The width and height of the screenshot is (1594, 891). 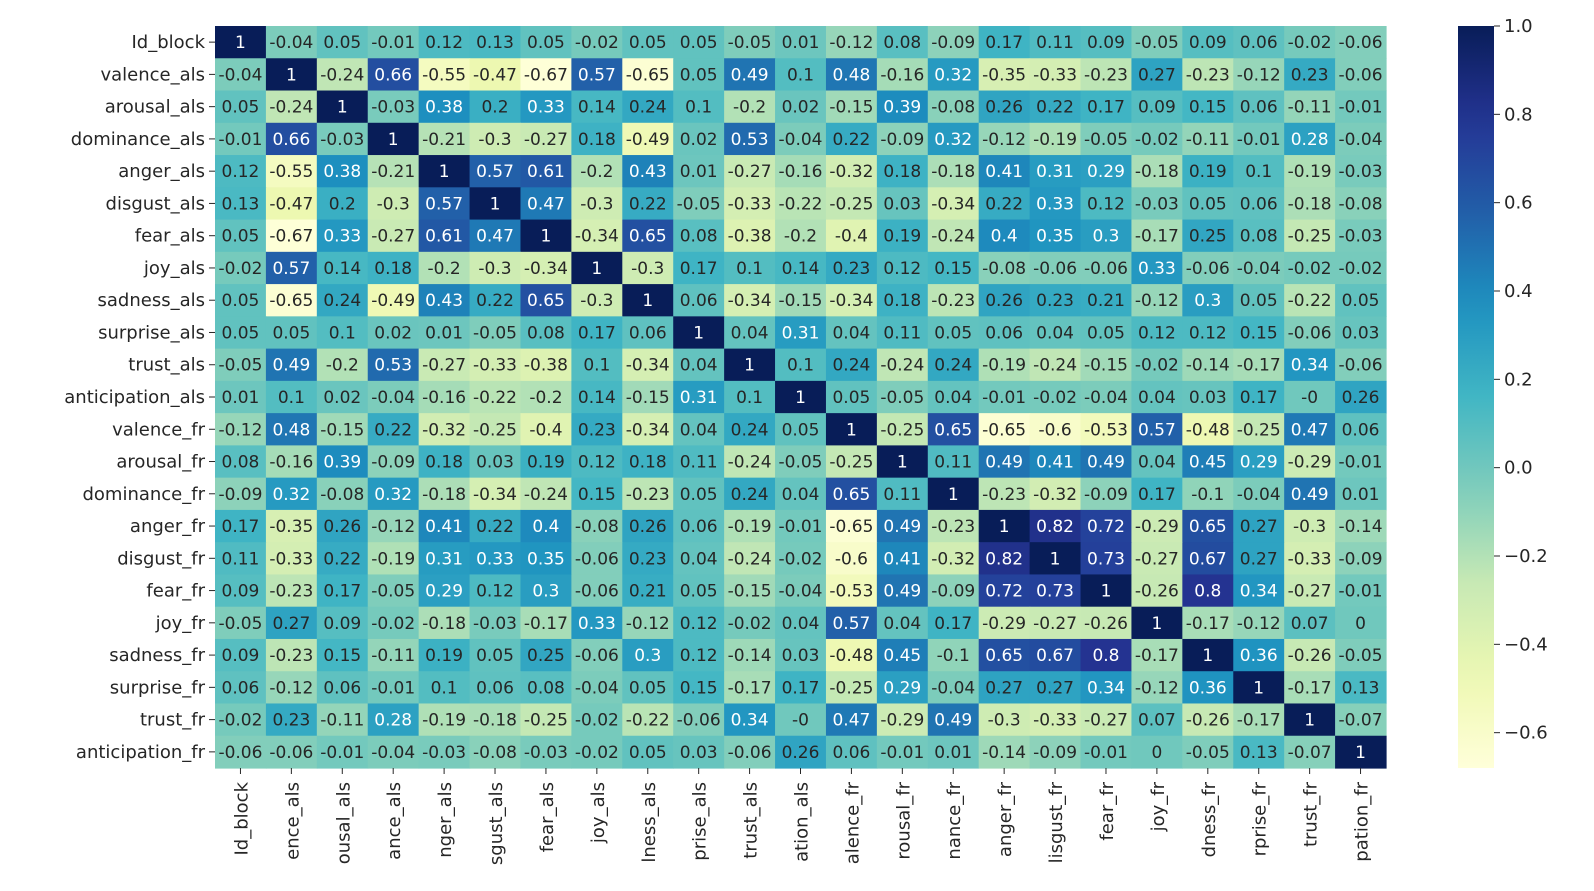 What do you see at coordinates (291, 301) in the screenshot?
I see `cell-value-label: -0.65` at bounding box center [291, 301].